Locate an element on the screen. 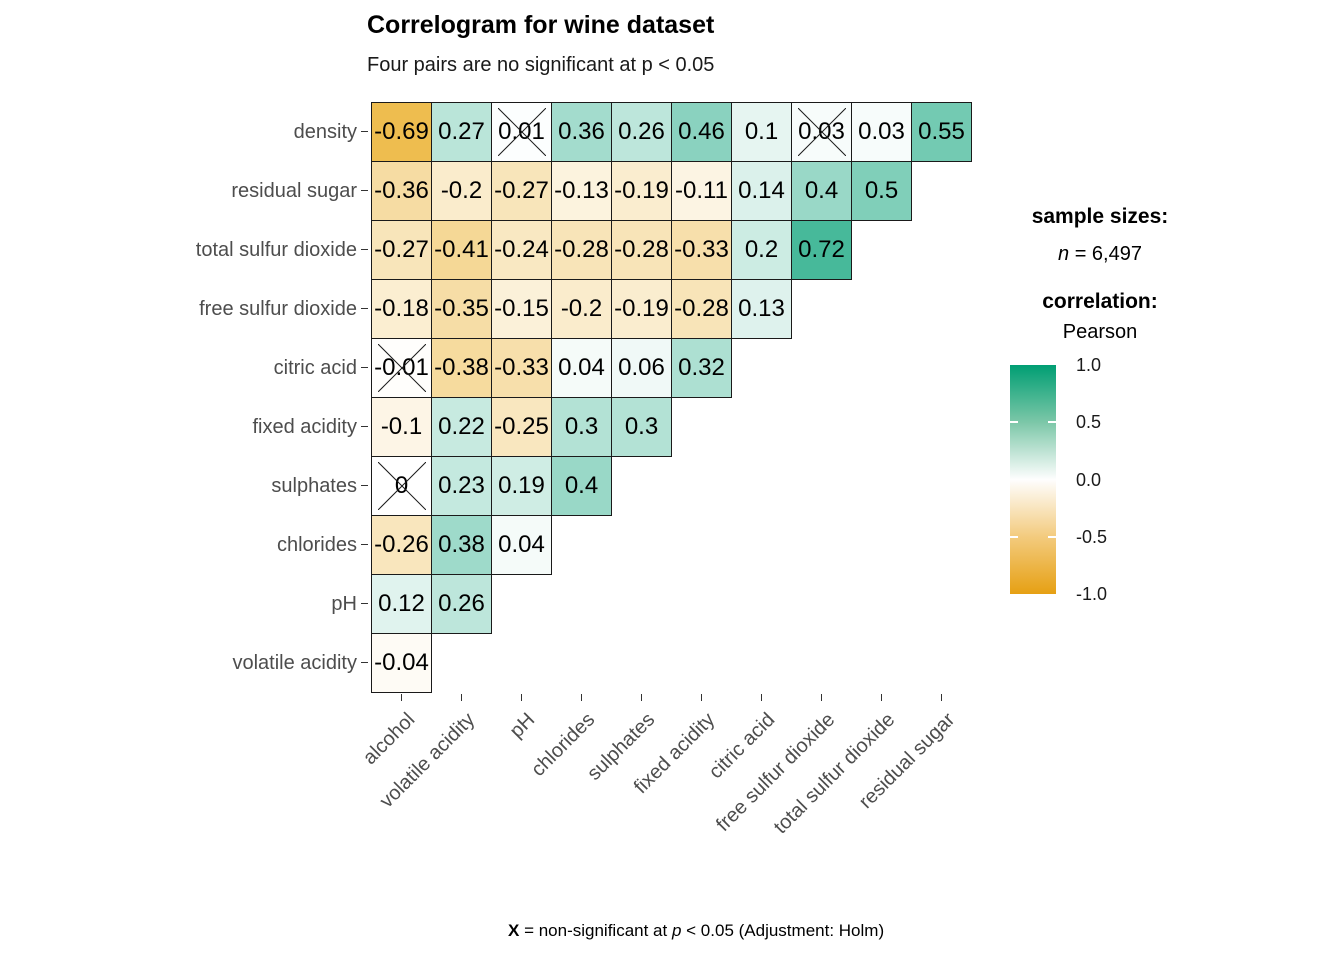  correlation-cell: -0.27 is located at coordinates (521, 191).